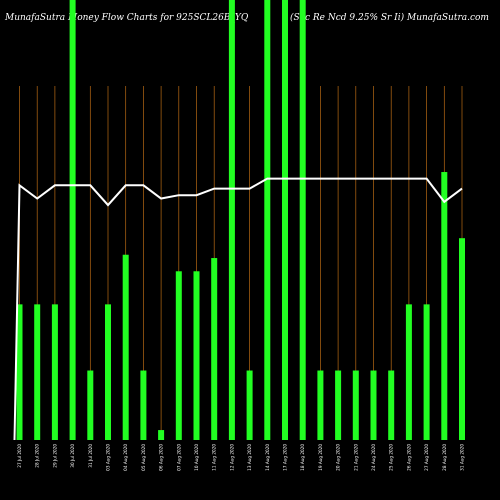  I want to click on x-tick-label: 13 Aug 2020, so click(249, 457).